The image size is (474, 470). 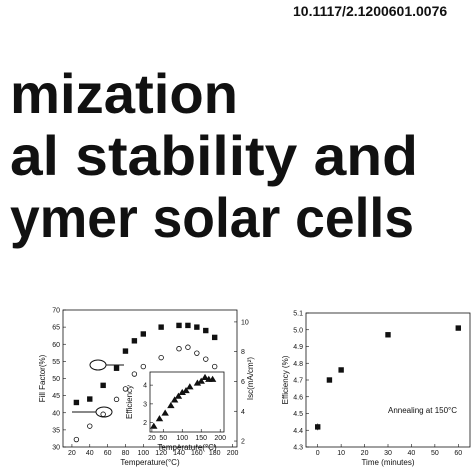 What do you see at coordinates (56, 311) in the screenshot?
I see `y-tick-label: 70` at bounding box center [56, 311].